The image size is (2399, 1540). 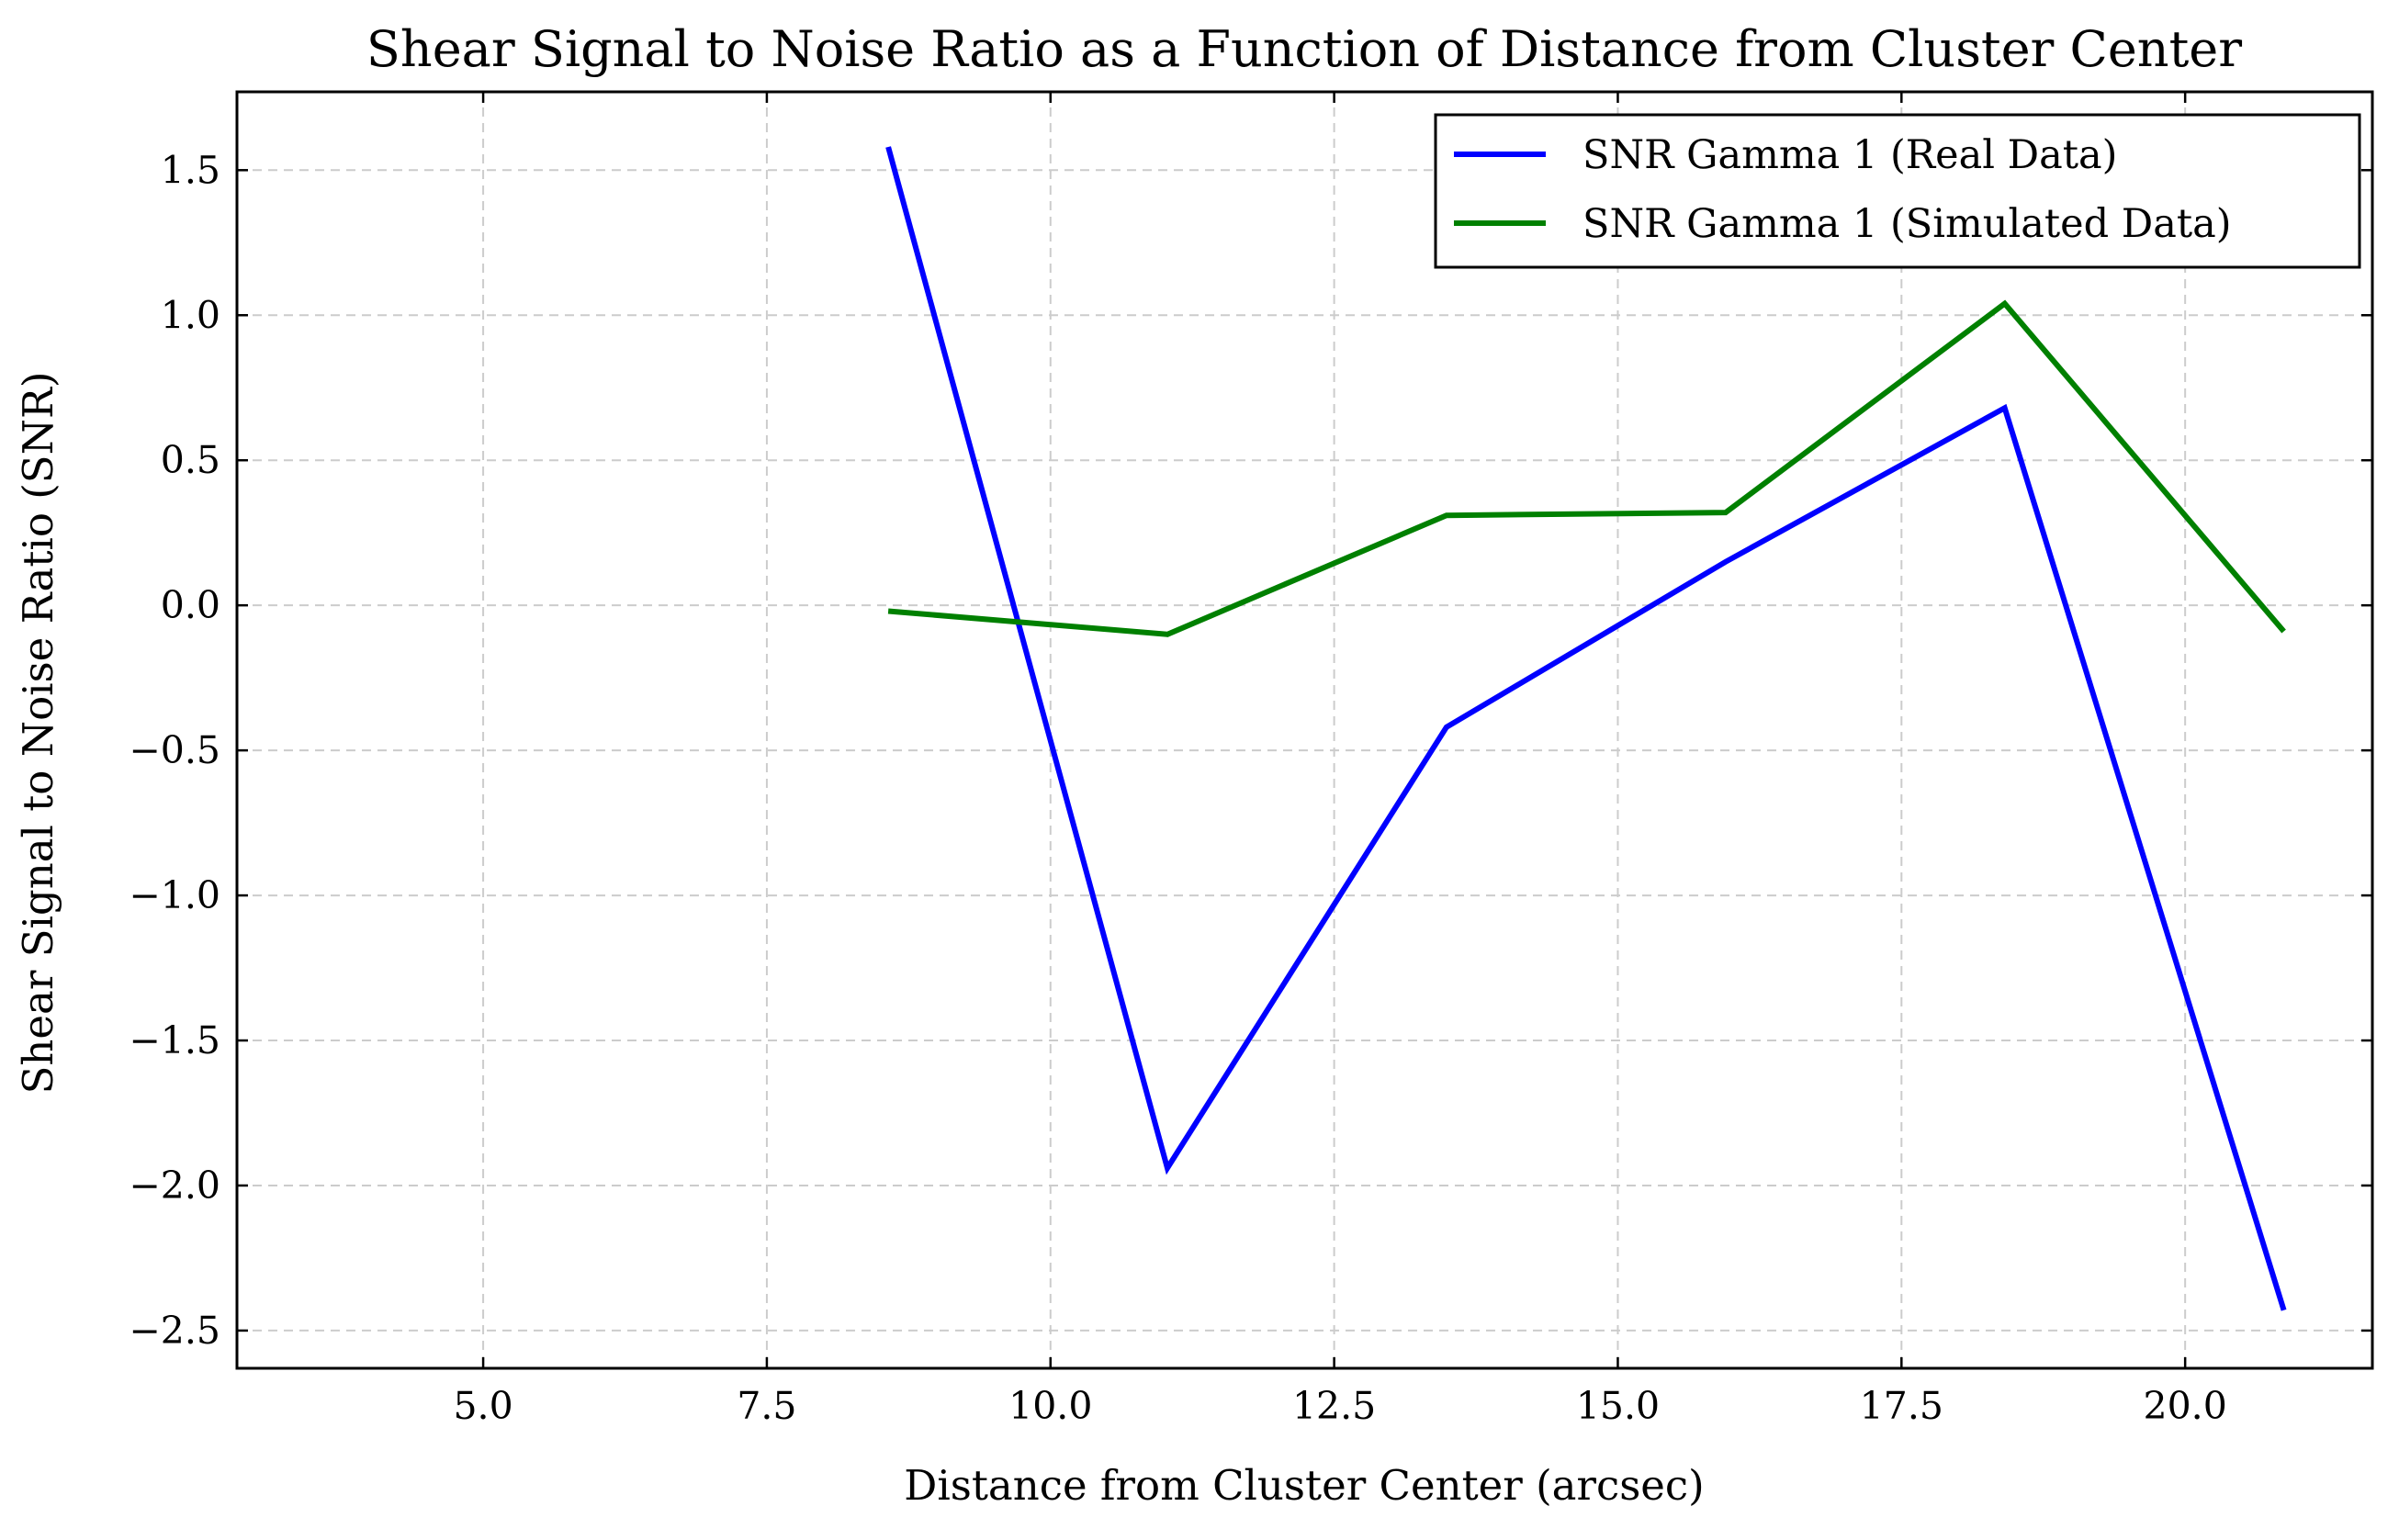 I want to click on y-tick-label: 1.5, so click(x=190, y=170).